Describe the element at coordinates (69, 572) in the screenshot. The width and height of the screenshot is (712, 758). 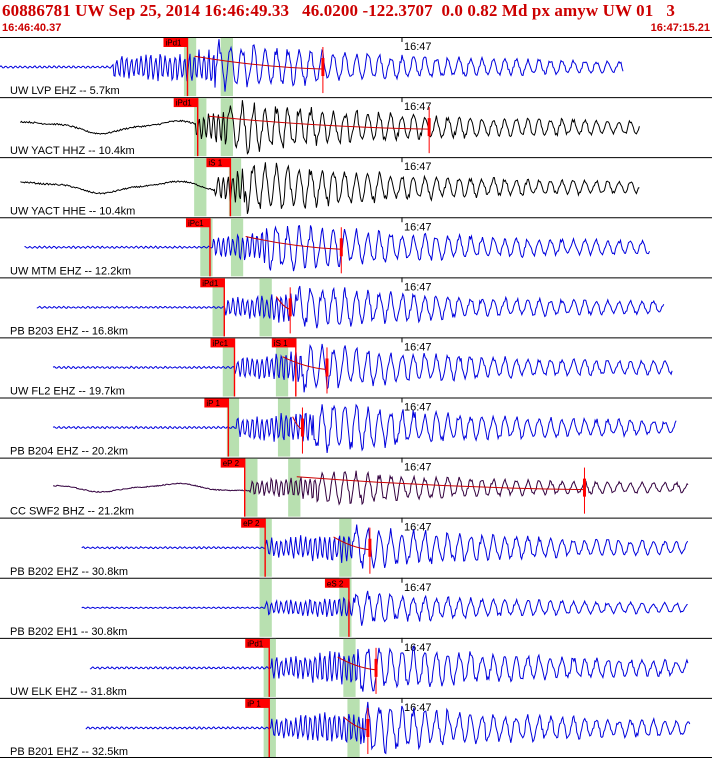
I see `station-label: PB B202 EHZ -- 30.8km` at that location.